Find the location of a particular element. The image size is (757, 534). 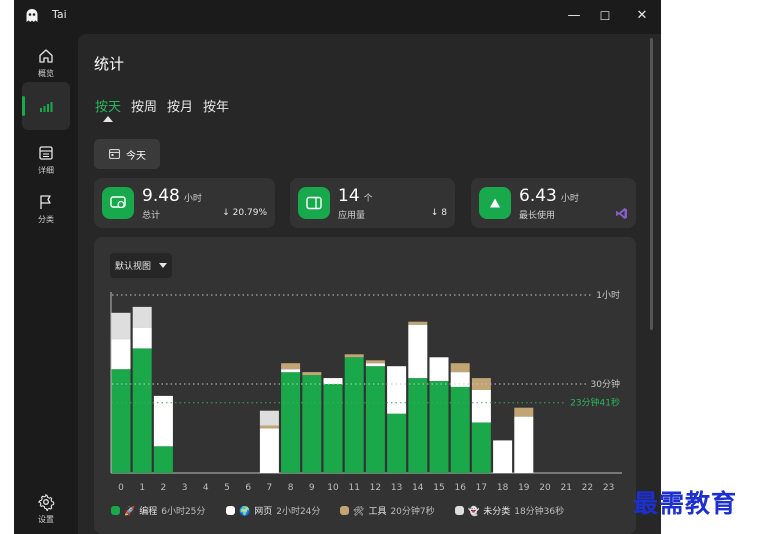

summary-card-total: 9.48 小时 总计 ↓ 20.79% is located at coordinates (184, 203).